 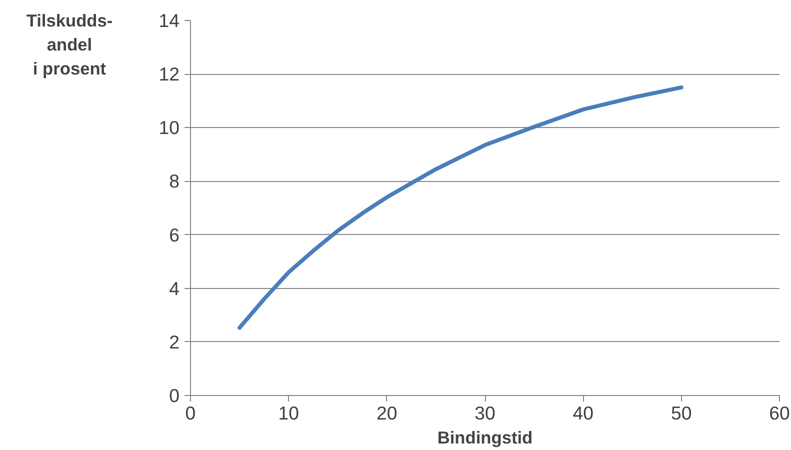 What do you see at coordinates (174, 288) in the screenshot?
I see `y-tick-label: 4` at bounding box center [174, 288].